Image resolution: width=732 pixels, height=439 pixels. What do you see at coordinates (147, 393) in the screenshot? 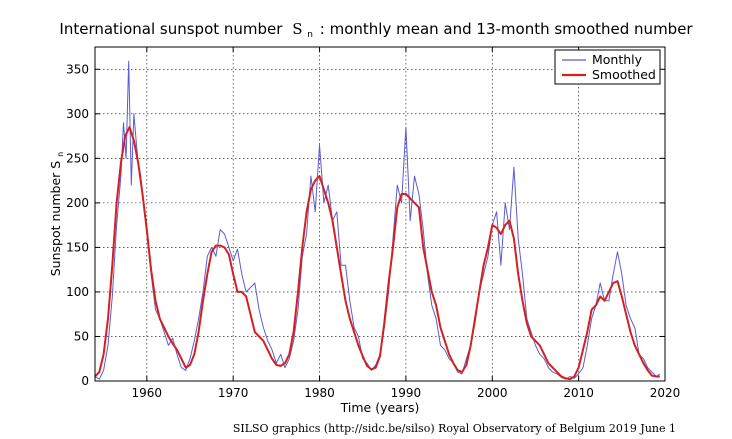
I see `x-tick-label: 1960` at bounding box center [147, 393].